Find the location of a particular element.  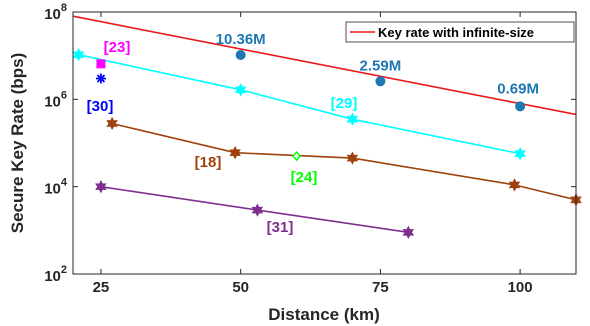

y-tick-exponent: 2 is located at coordinates (64, 270).